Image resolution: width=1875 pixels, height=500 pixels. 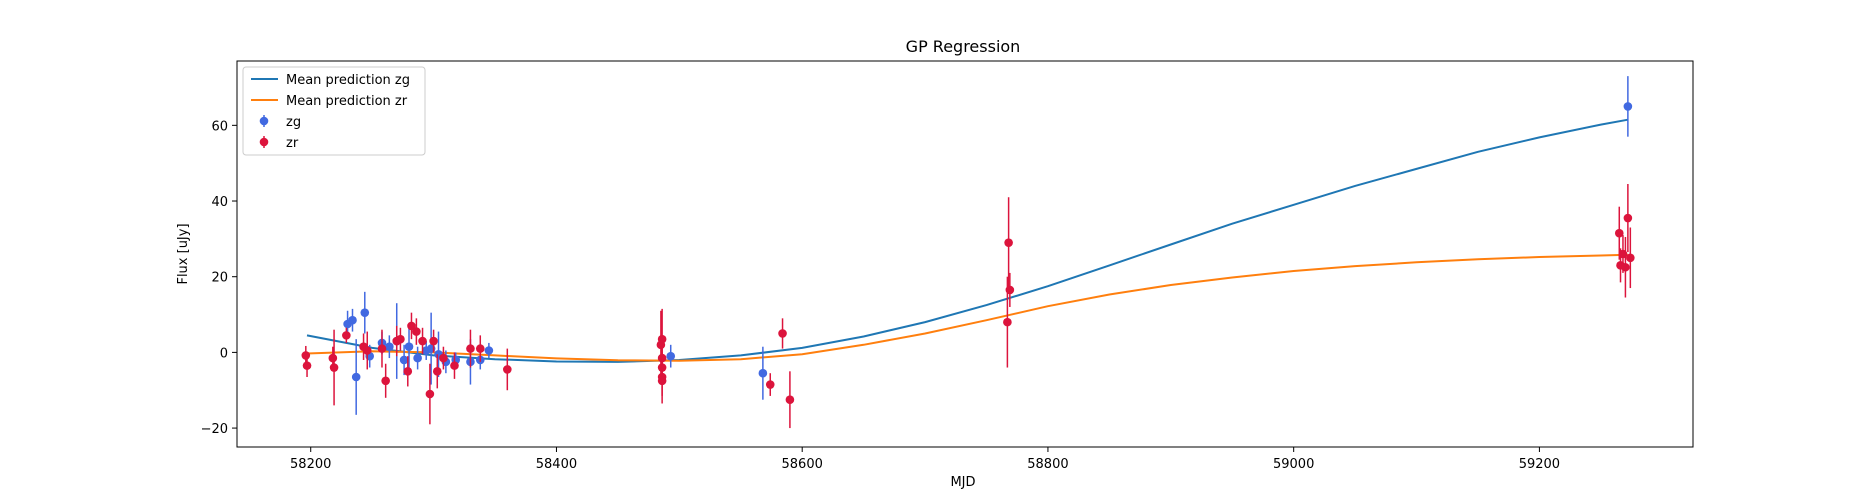 I want to click on y-axis: −20 0 20 40 60, so click(x=219, y=278).